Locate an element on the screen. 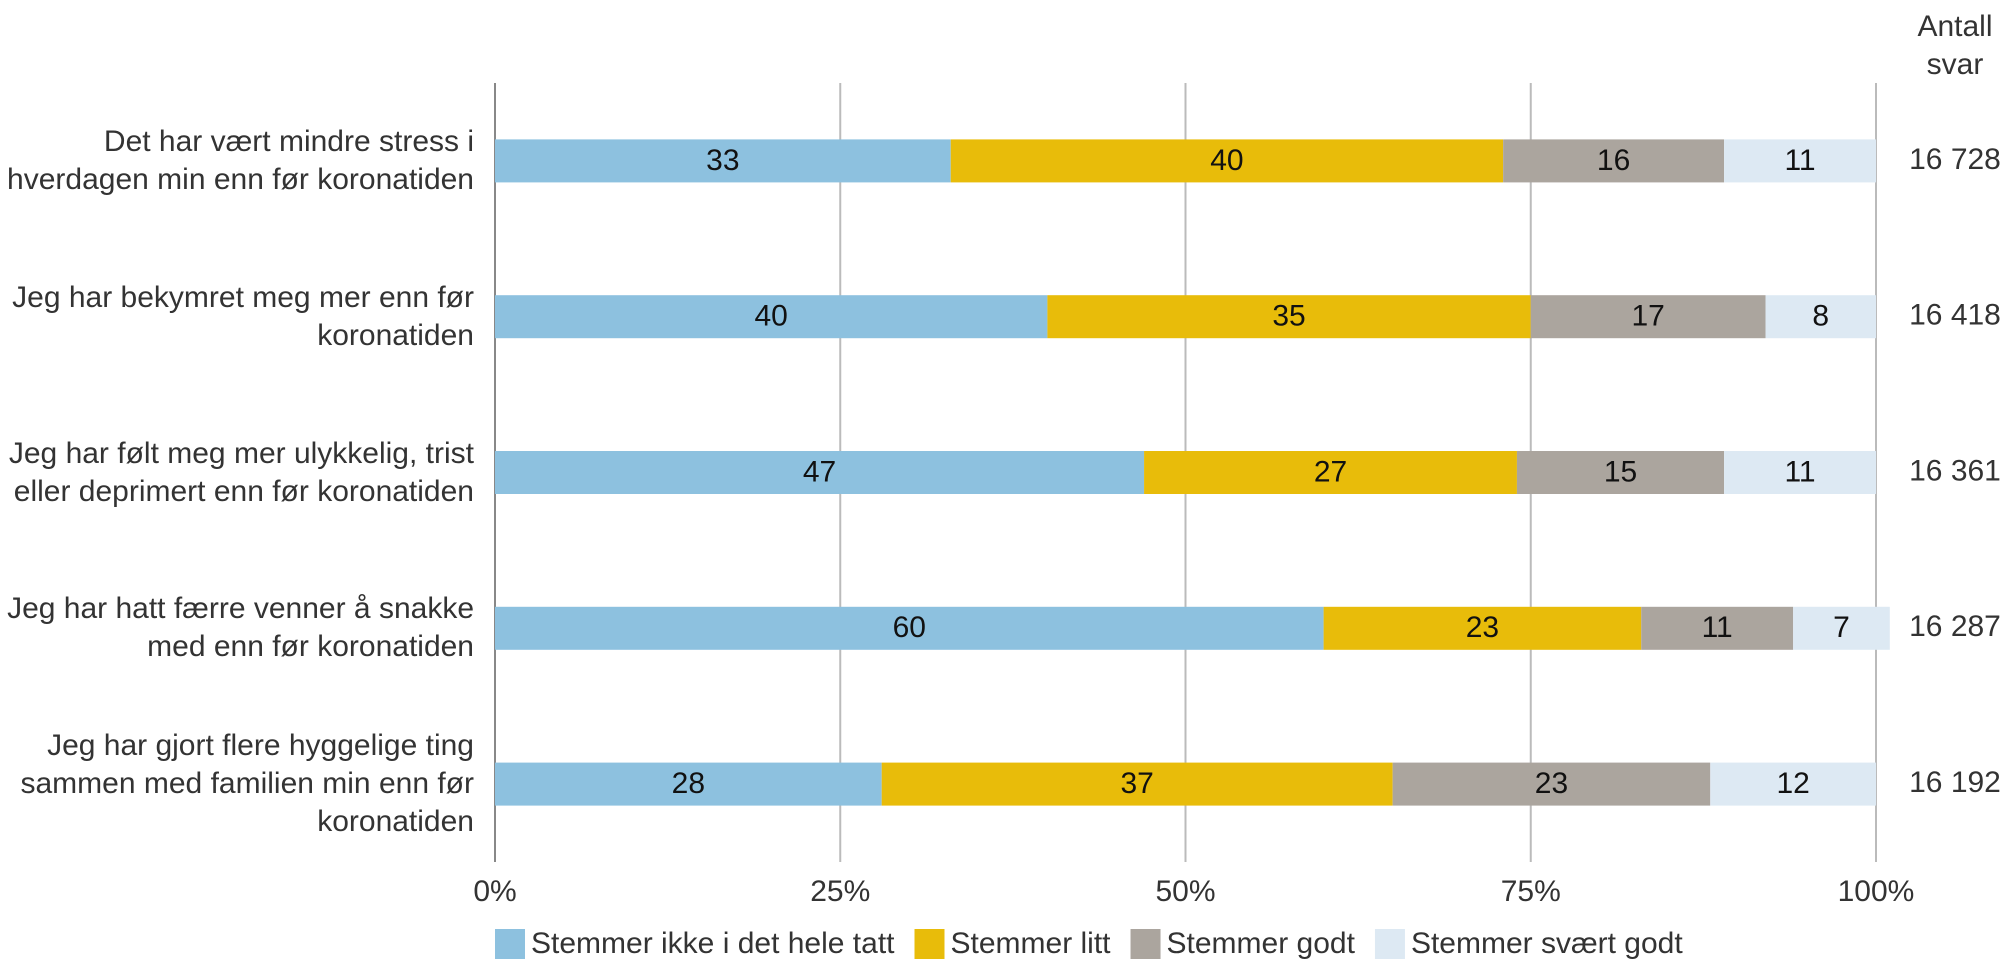 The width and height of the screenshot is (2009, 960). data-label: 16 is located at coordinates (1613, 160).